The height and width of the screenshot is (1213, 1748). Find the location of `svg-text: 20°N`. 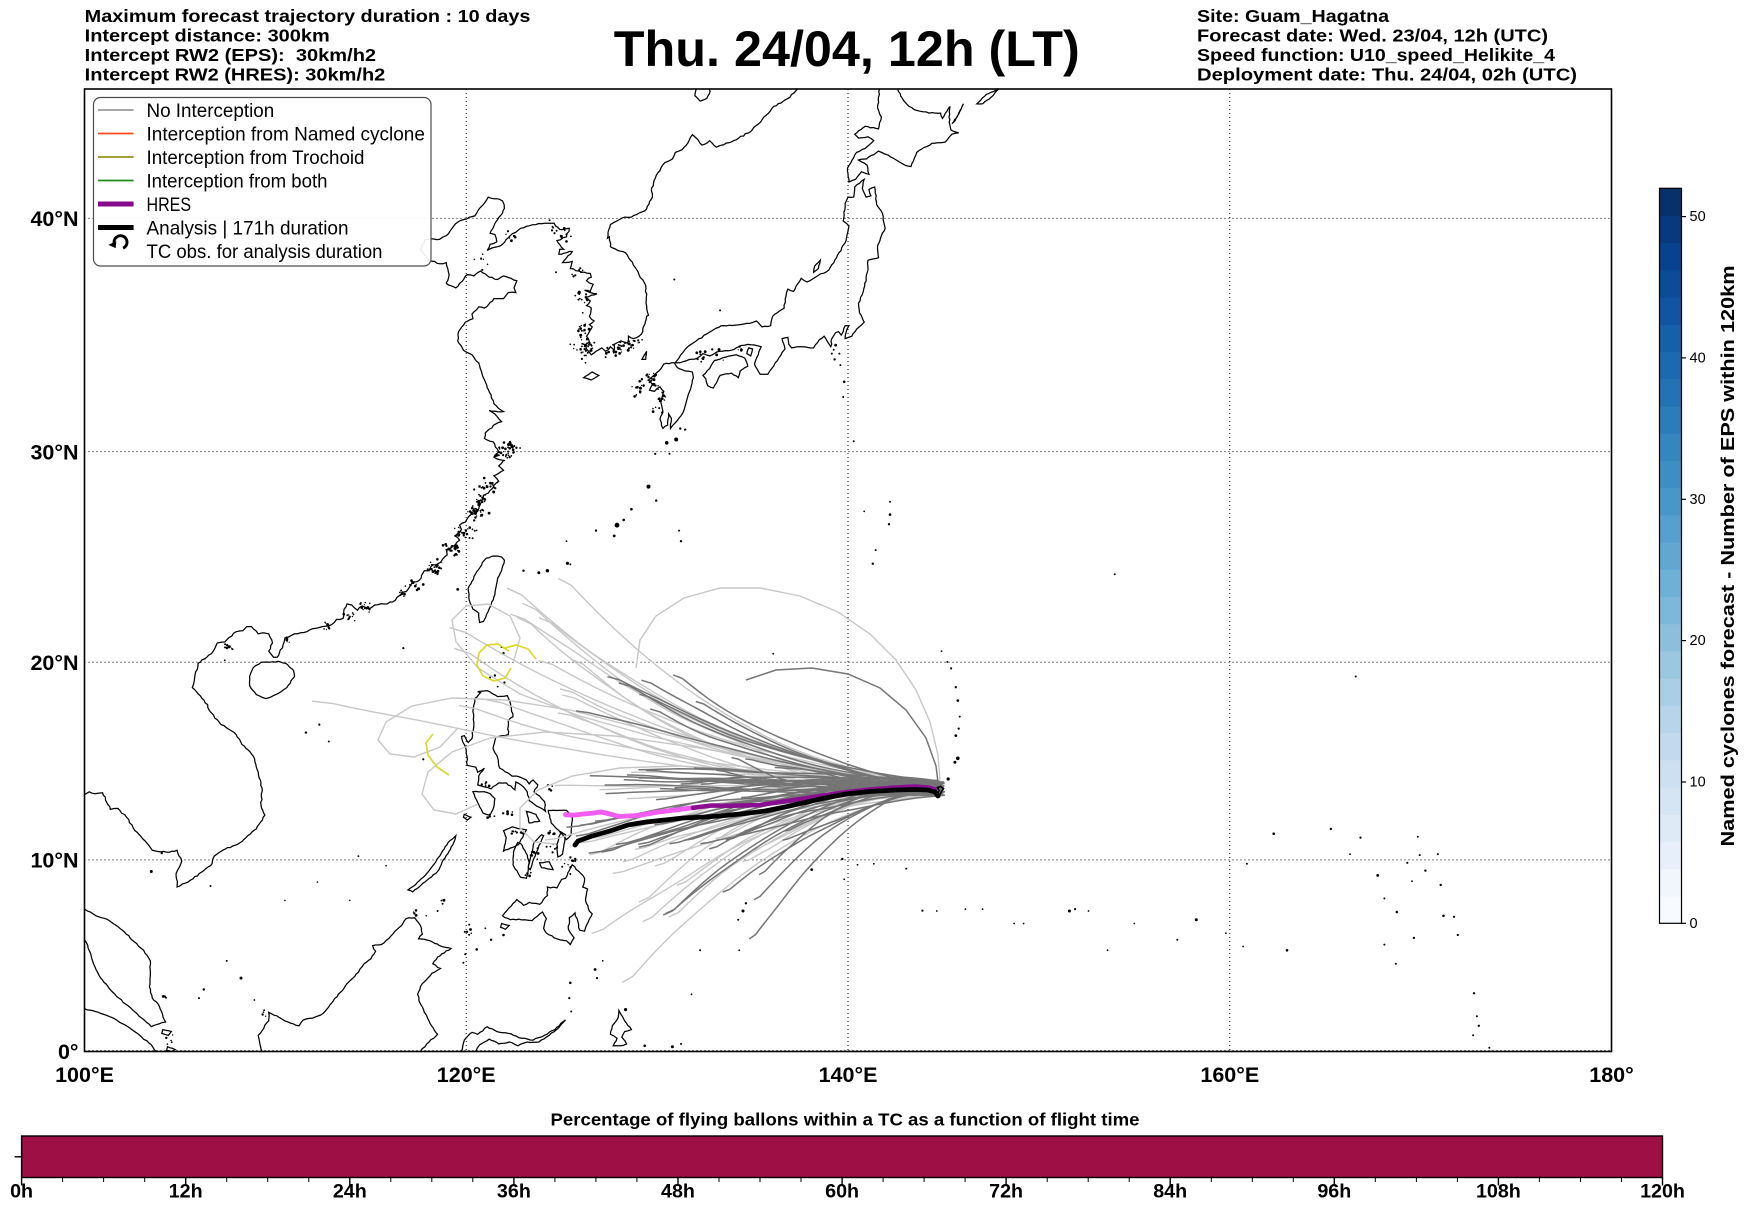

svg-text: 20°N is located at coordinates (54, 663).